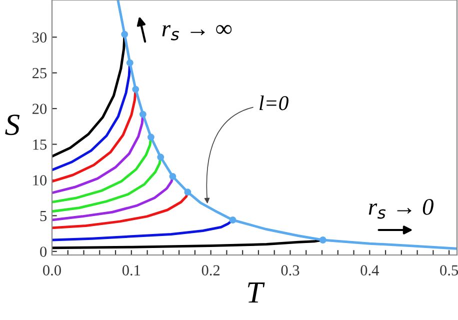 The width and height of the screenshot is (458, 320). I want to click on annotation: r$_{s}$ → ∞, so click(197, 32).